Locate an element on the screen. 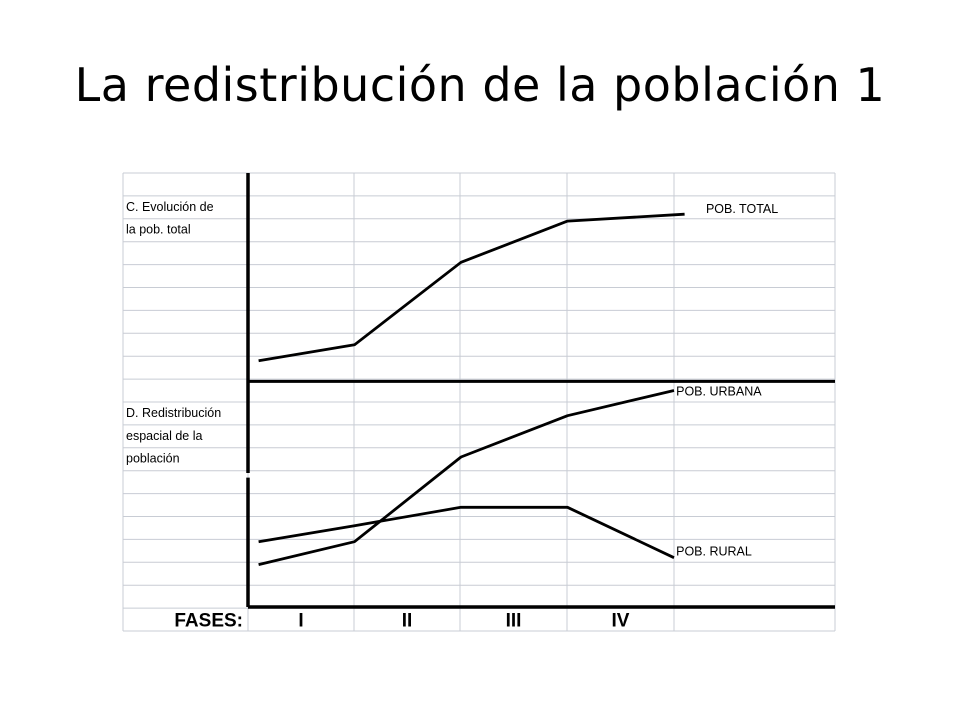 Image resolution: width=960 pixels, height=720 pixels. label-pob-urbana: POB. URBANA is located at coordinates (719, 392).